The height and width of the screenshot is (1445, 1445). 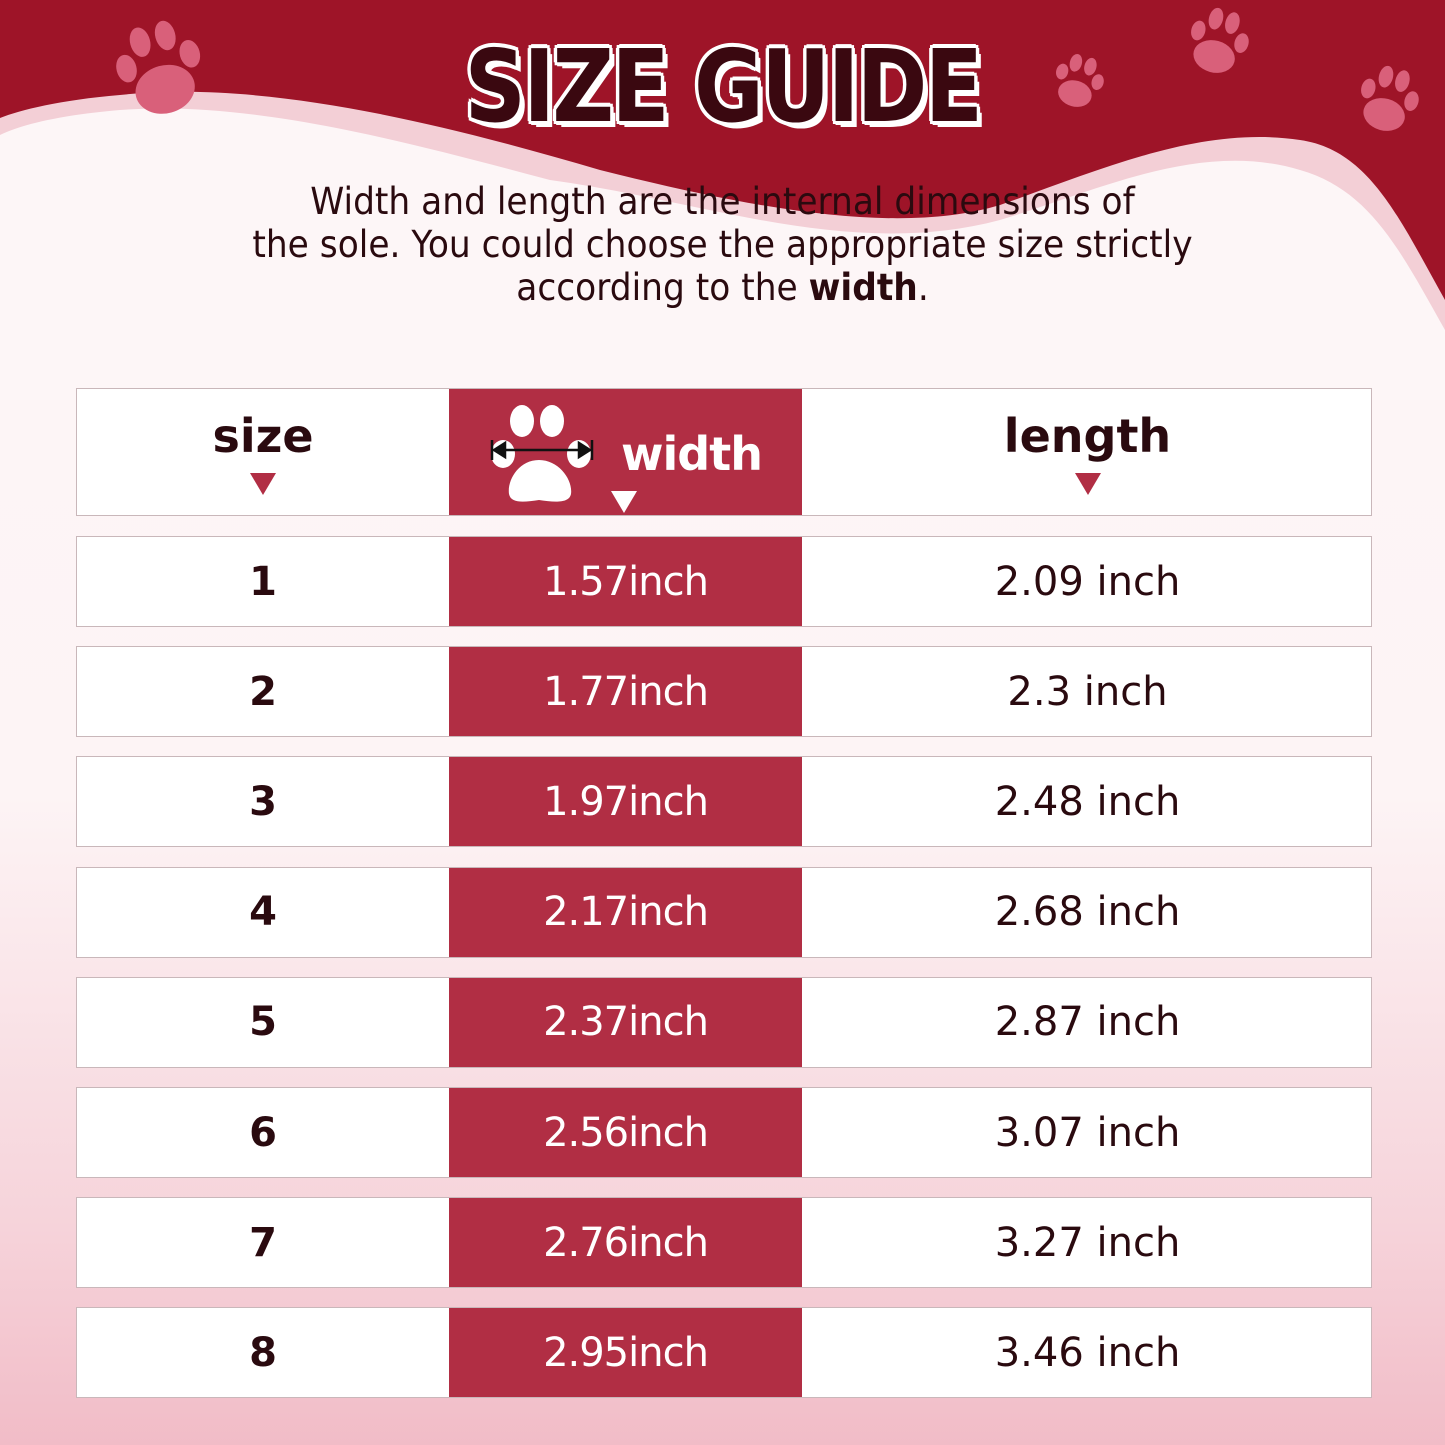 I want to click on header-size-label: size, so click(x=263, y=436).